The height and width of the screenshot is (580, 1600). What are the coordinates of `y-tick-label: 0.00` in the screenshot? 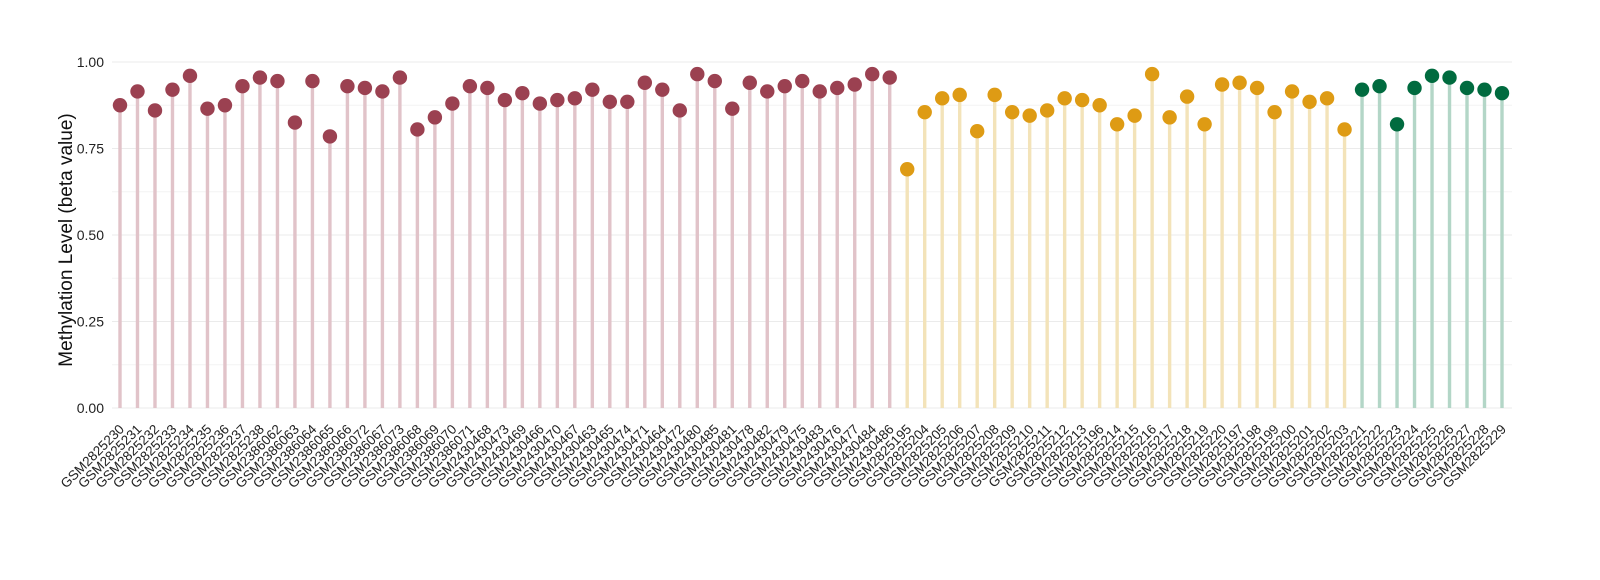 It's located at (90, 408).